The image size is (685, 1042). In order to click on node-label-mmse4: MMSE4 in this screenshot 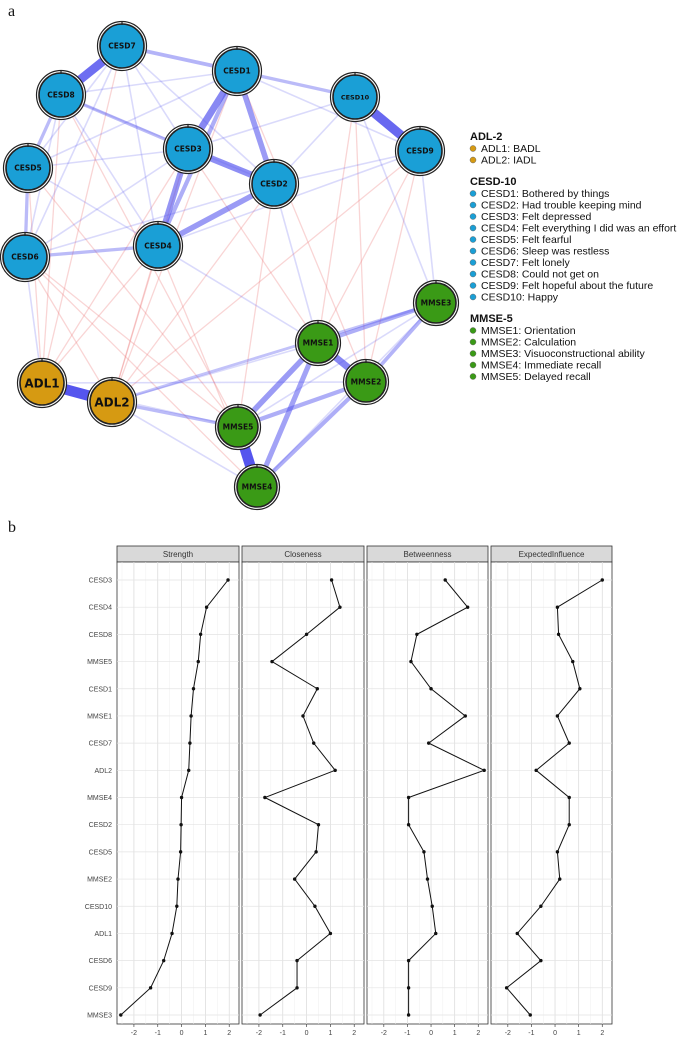, I will do `click(257, 487)`.